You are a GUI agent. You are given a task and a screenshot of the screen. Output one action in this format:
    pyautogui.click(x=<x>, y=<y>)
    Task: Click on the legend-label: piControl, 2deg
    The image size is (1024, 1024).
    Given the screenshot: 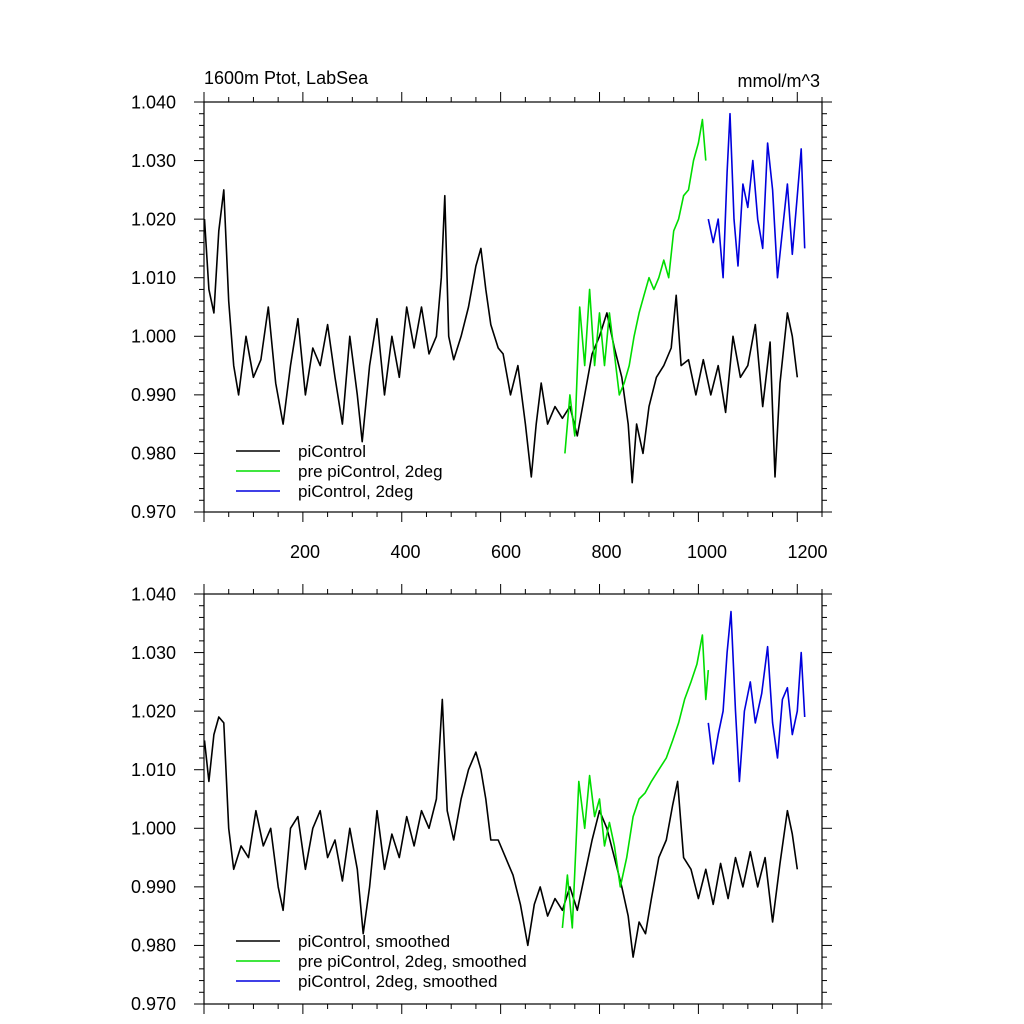 What is the action you would take?
    pyautogui.click(x=355, y=491)
    